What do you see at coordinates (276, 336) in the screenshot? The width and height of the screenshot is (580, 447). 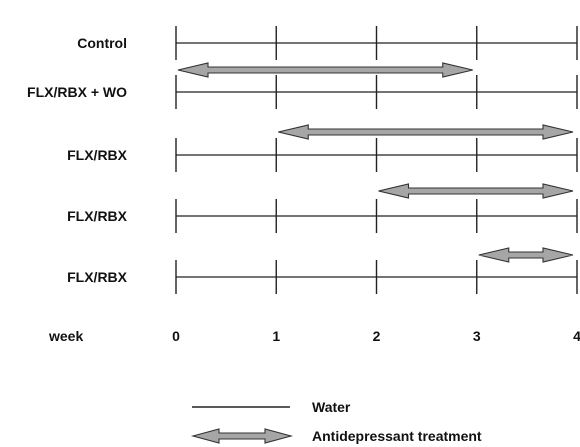 I see `week-tick-label: 1` at bounding box center [276, 336].